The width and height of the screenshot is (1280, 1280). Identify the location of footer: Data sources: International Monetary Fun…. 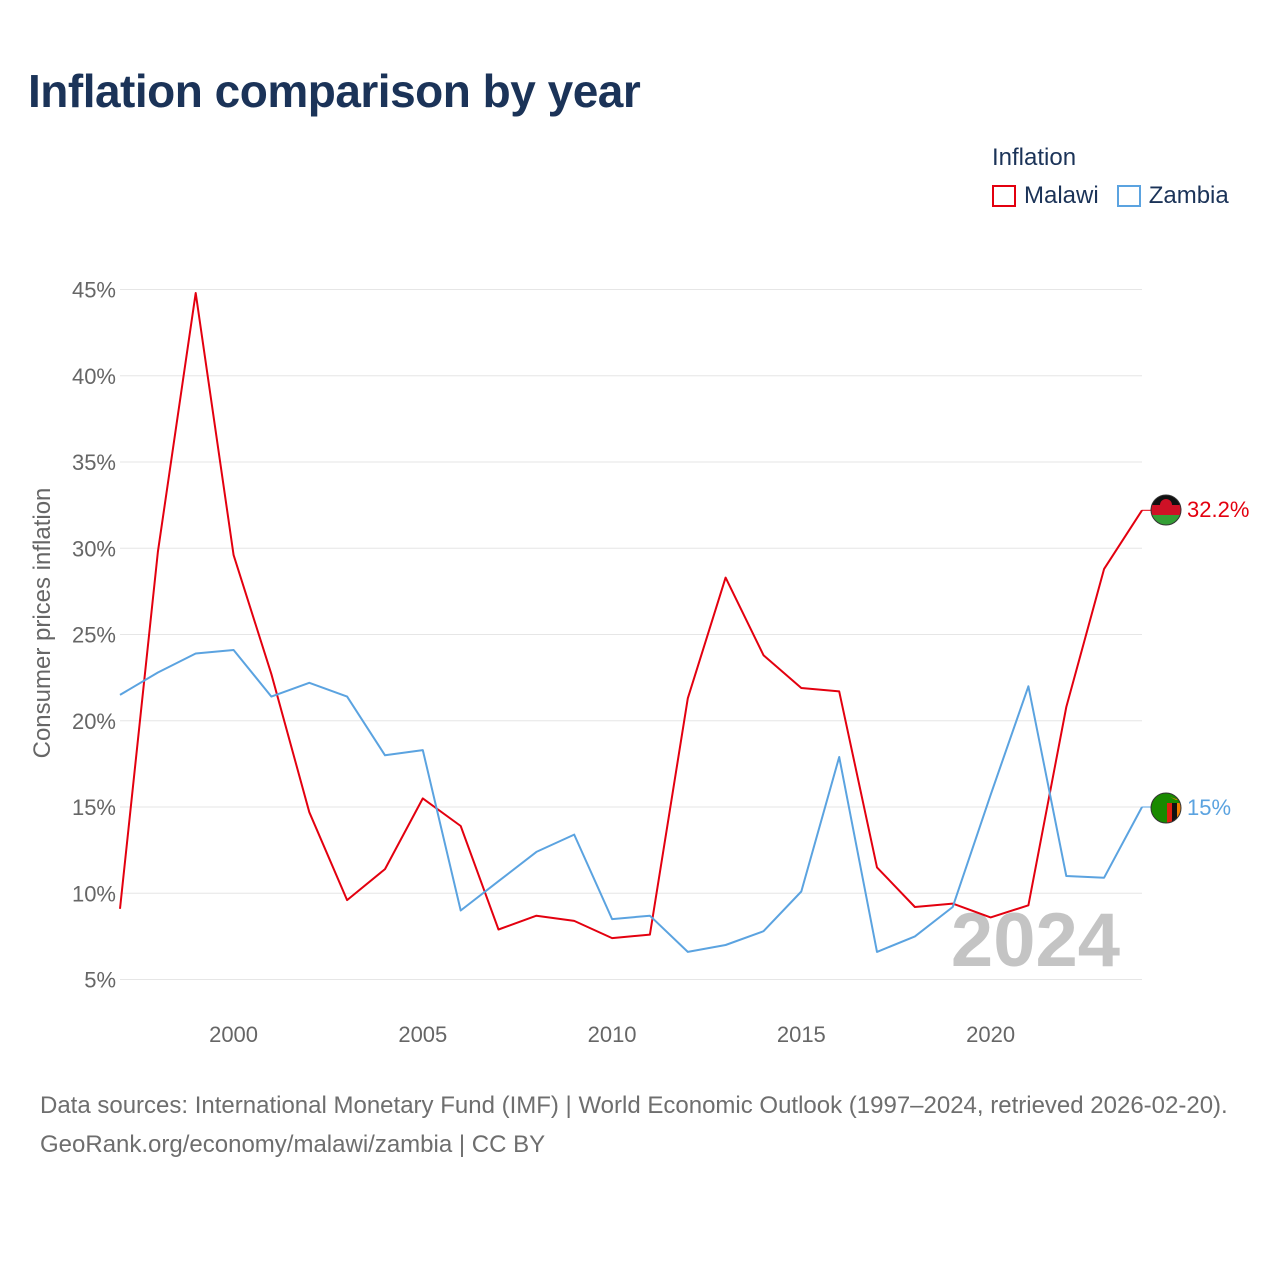
(645, 1125).